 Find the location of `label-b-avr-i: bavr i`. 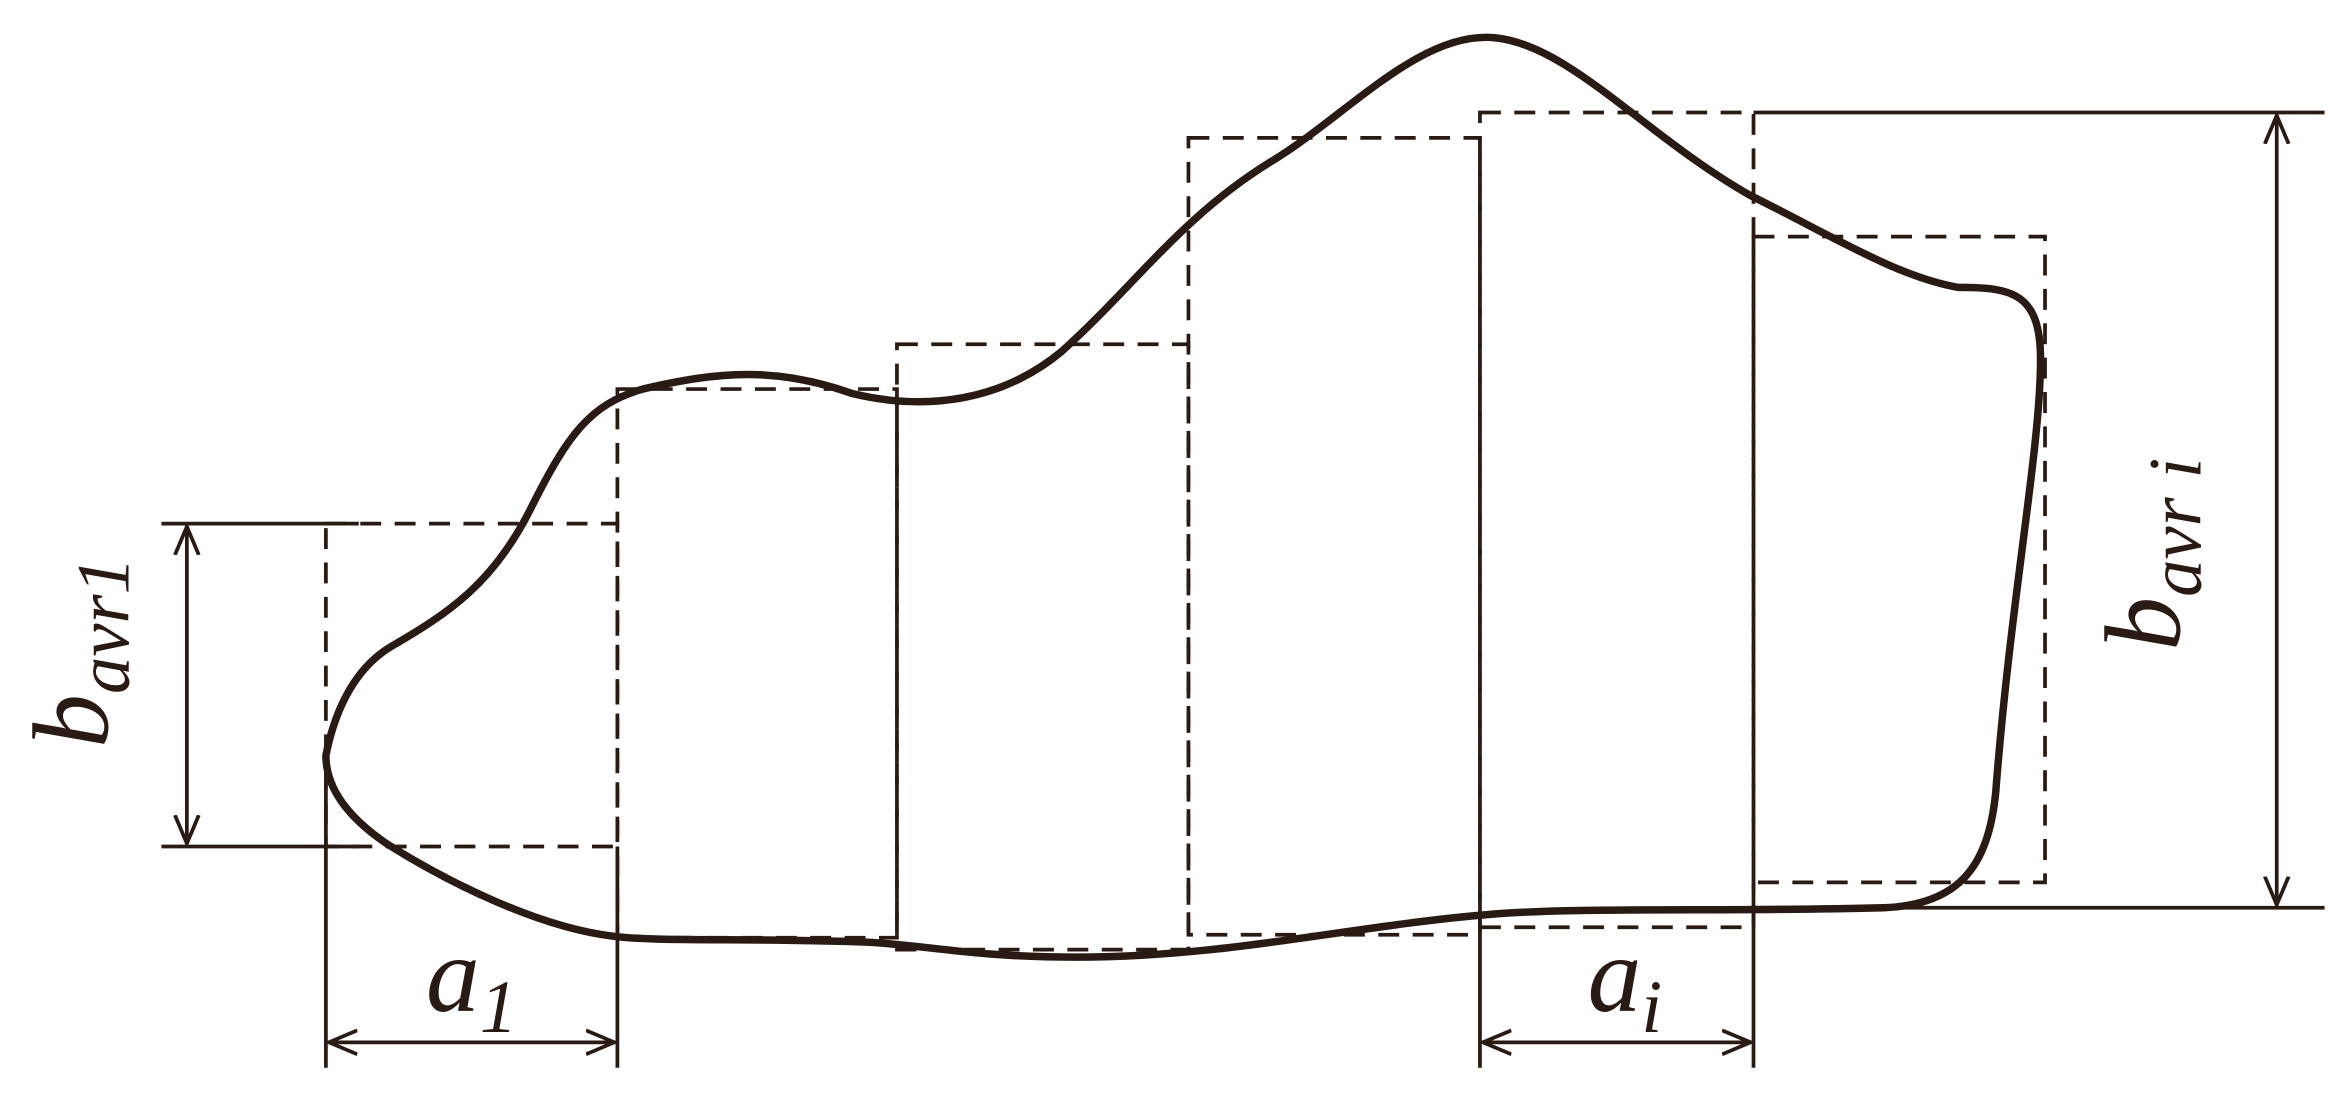

label-b-avr-i: bavr i is located at coordinates (2151, 554).